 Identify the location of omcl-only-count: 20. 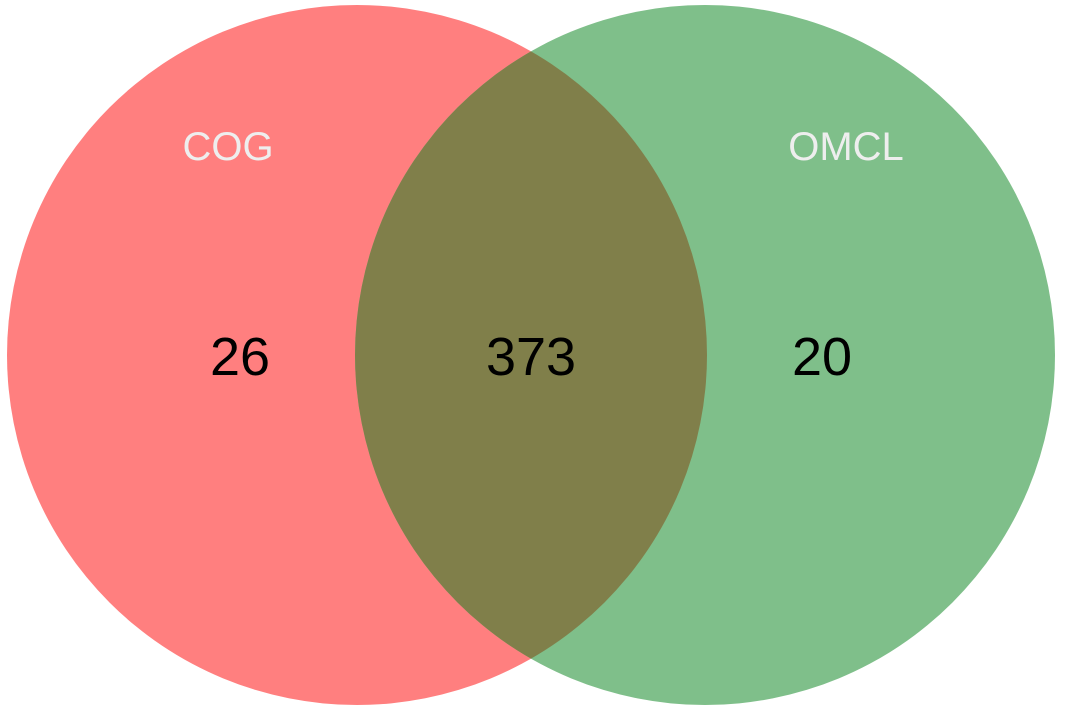
(822, 357).